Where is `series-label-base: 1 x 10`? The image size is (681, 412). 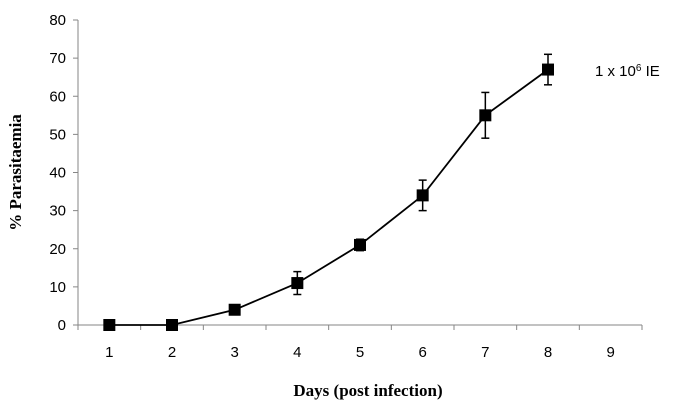 series-label-base: 1 x 10 is located at coordinates (615, 71).